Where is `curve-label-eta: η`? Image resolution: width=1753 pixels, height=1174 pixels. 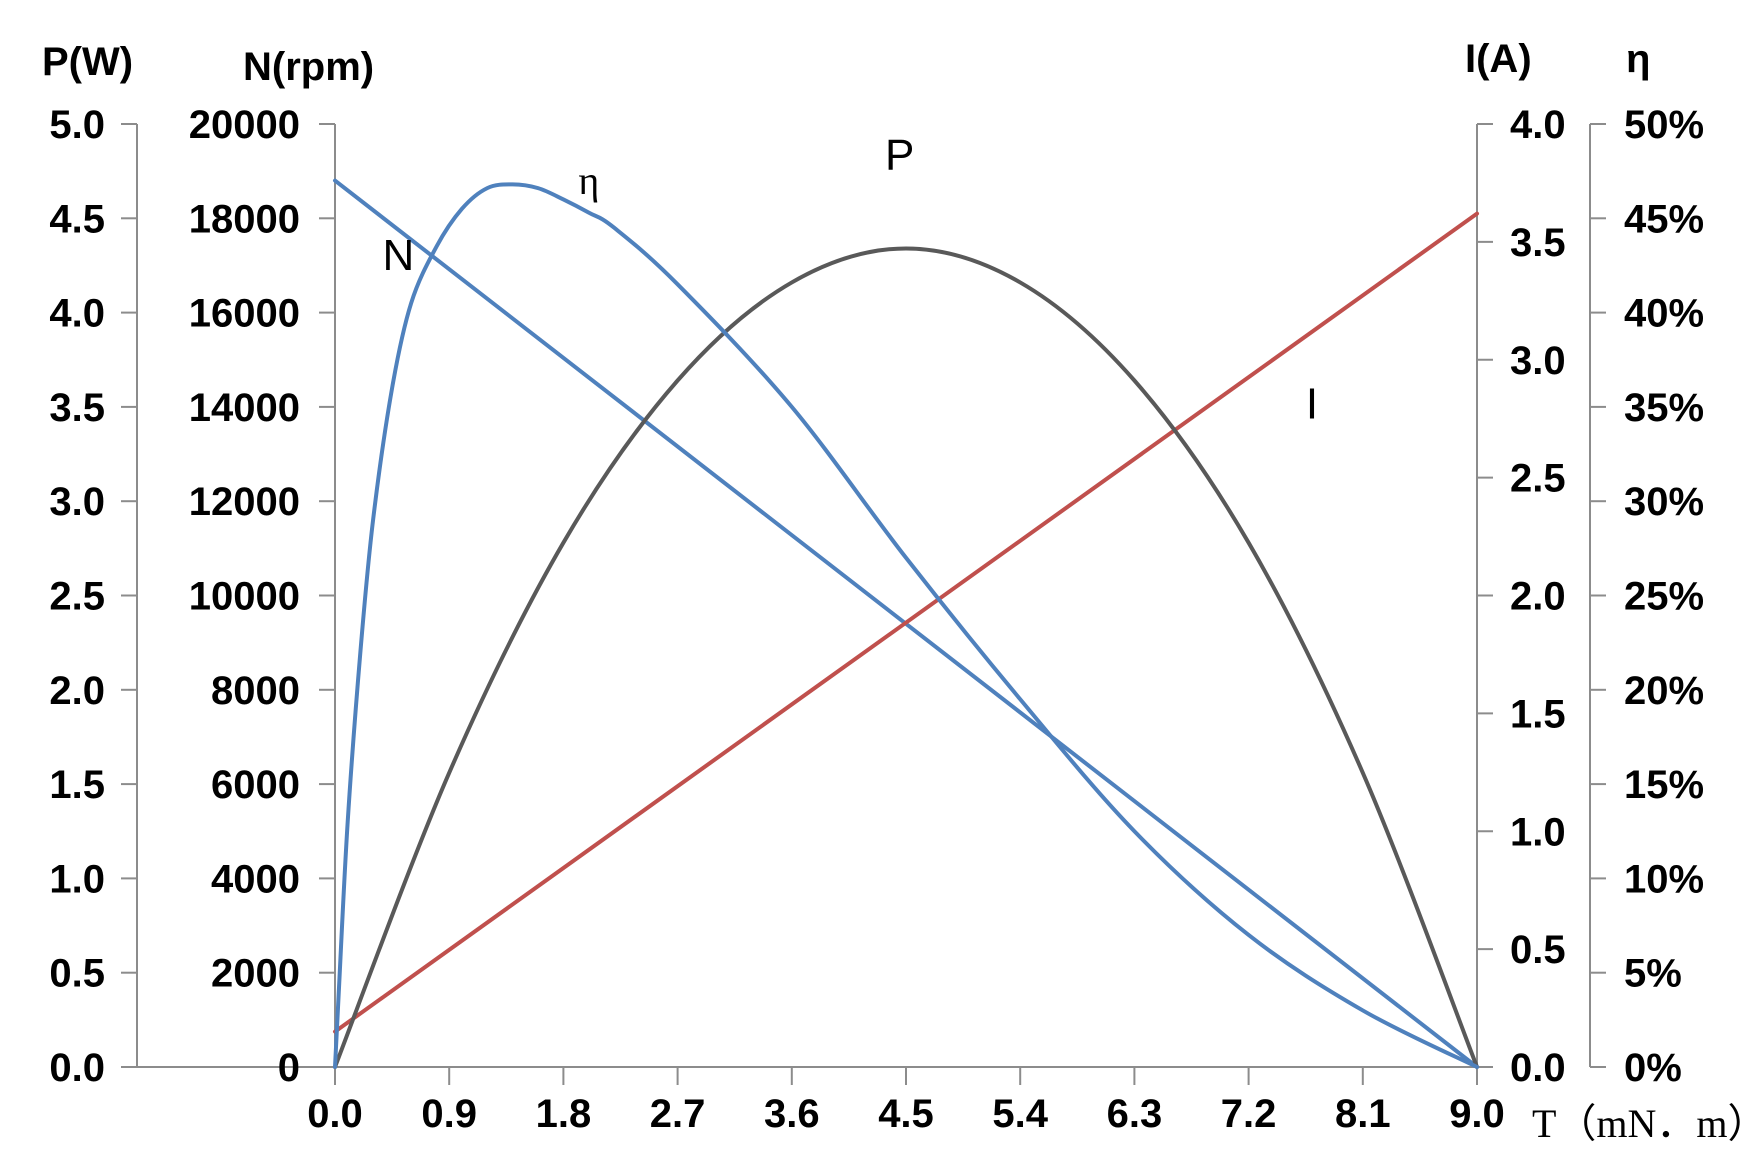 curve-label-eta: η is located at coordinates (588, 180).